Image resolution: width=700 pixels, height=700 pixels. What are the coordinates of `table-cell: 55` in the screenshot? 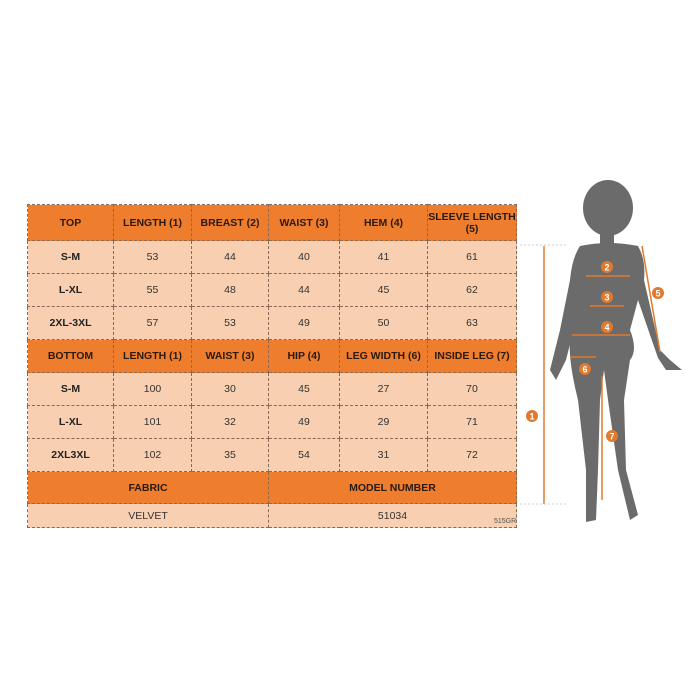 It's located at (152, 290).